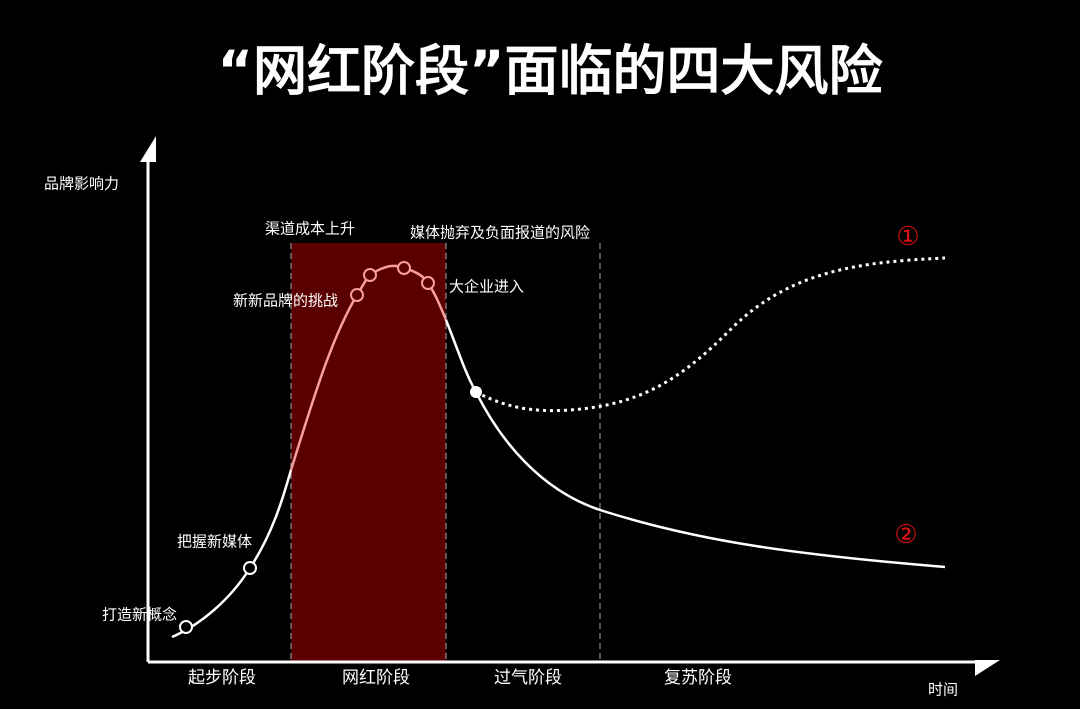 The image size is (1080, 709). I want to click on annotation: 打造新概念, so click(139, 615).